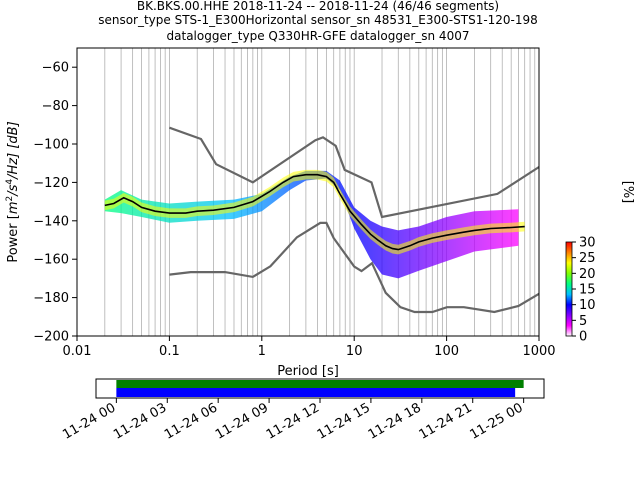  I want to click on y-axis-label: Power [m2/s4/Hz] [dB], so click(13, 191).